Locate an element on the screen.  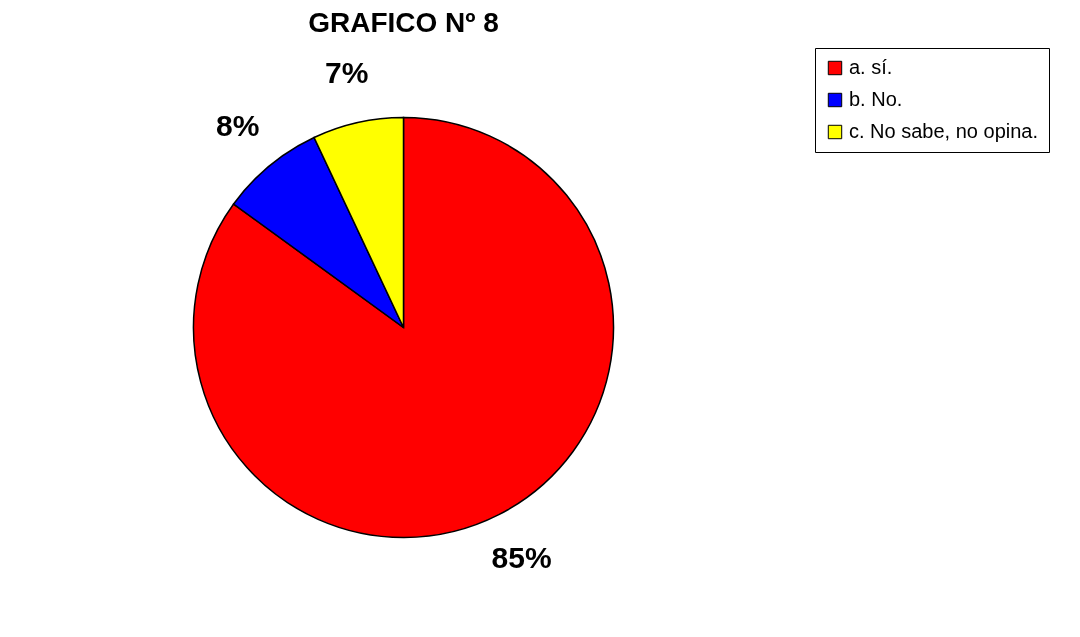
data-label: 8% is located at coordinates (238, 126).